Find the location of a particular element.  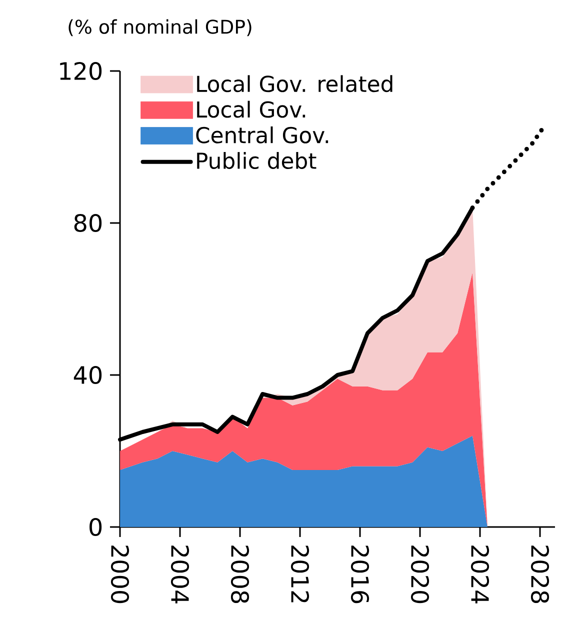

x-tick-label: 2004 is located at coordinates (180, 575).